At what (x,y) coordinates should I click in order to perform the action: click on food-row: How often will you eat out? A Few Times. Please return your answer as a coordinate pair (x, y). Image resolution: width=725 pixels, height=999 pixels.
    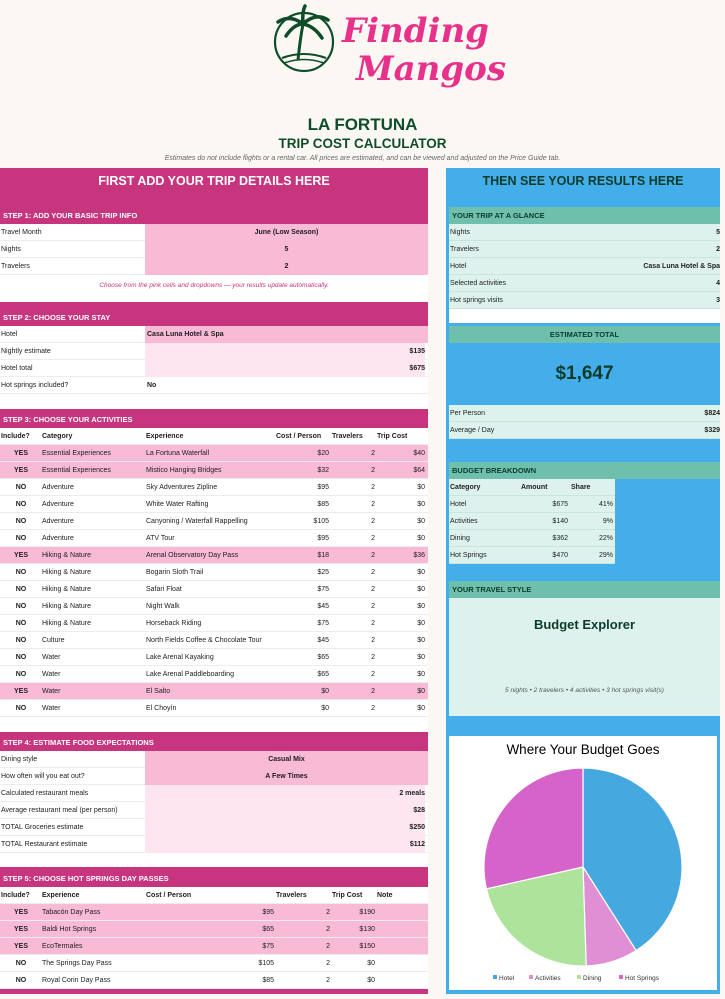
    Looking at the image, I should click on (214, 776).